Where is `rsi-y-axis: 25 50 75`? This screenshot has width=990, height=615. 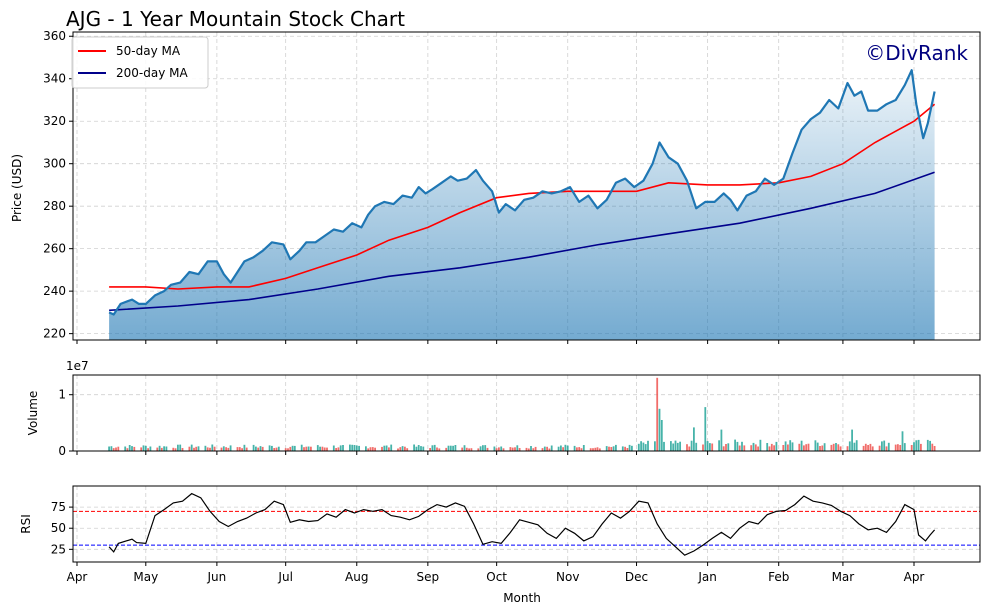
rsi-y-axis: 25 50 75 is located at coordinates (62, 528).